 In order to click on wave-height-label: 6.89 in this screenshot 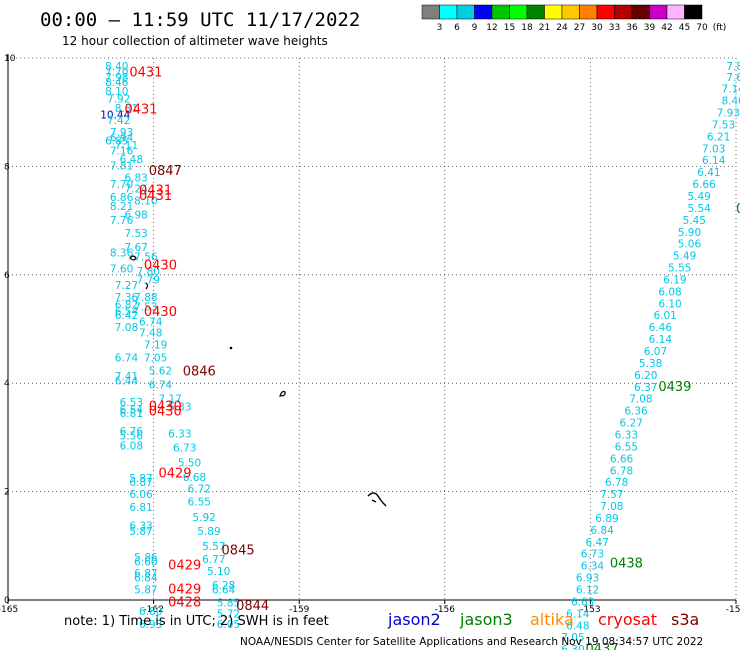, I will do `click(606, 519)`.